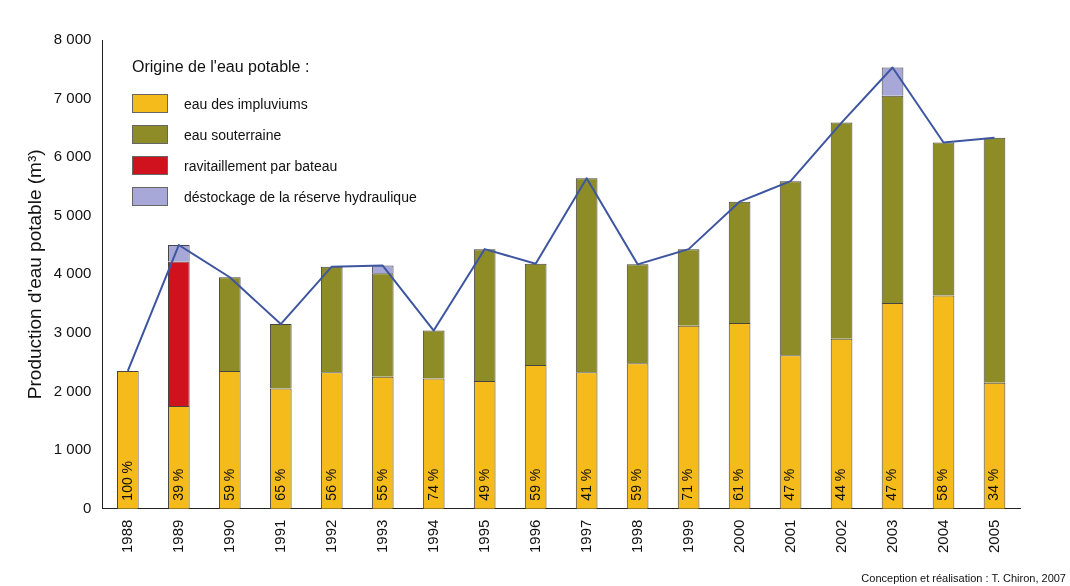  I want to click on annotation: 39 %, so click(177, 484).